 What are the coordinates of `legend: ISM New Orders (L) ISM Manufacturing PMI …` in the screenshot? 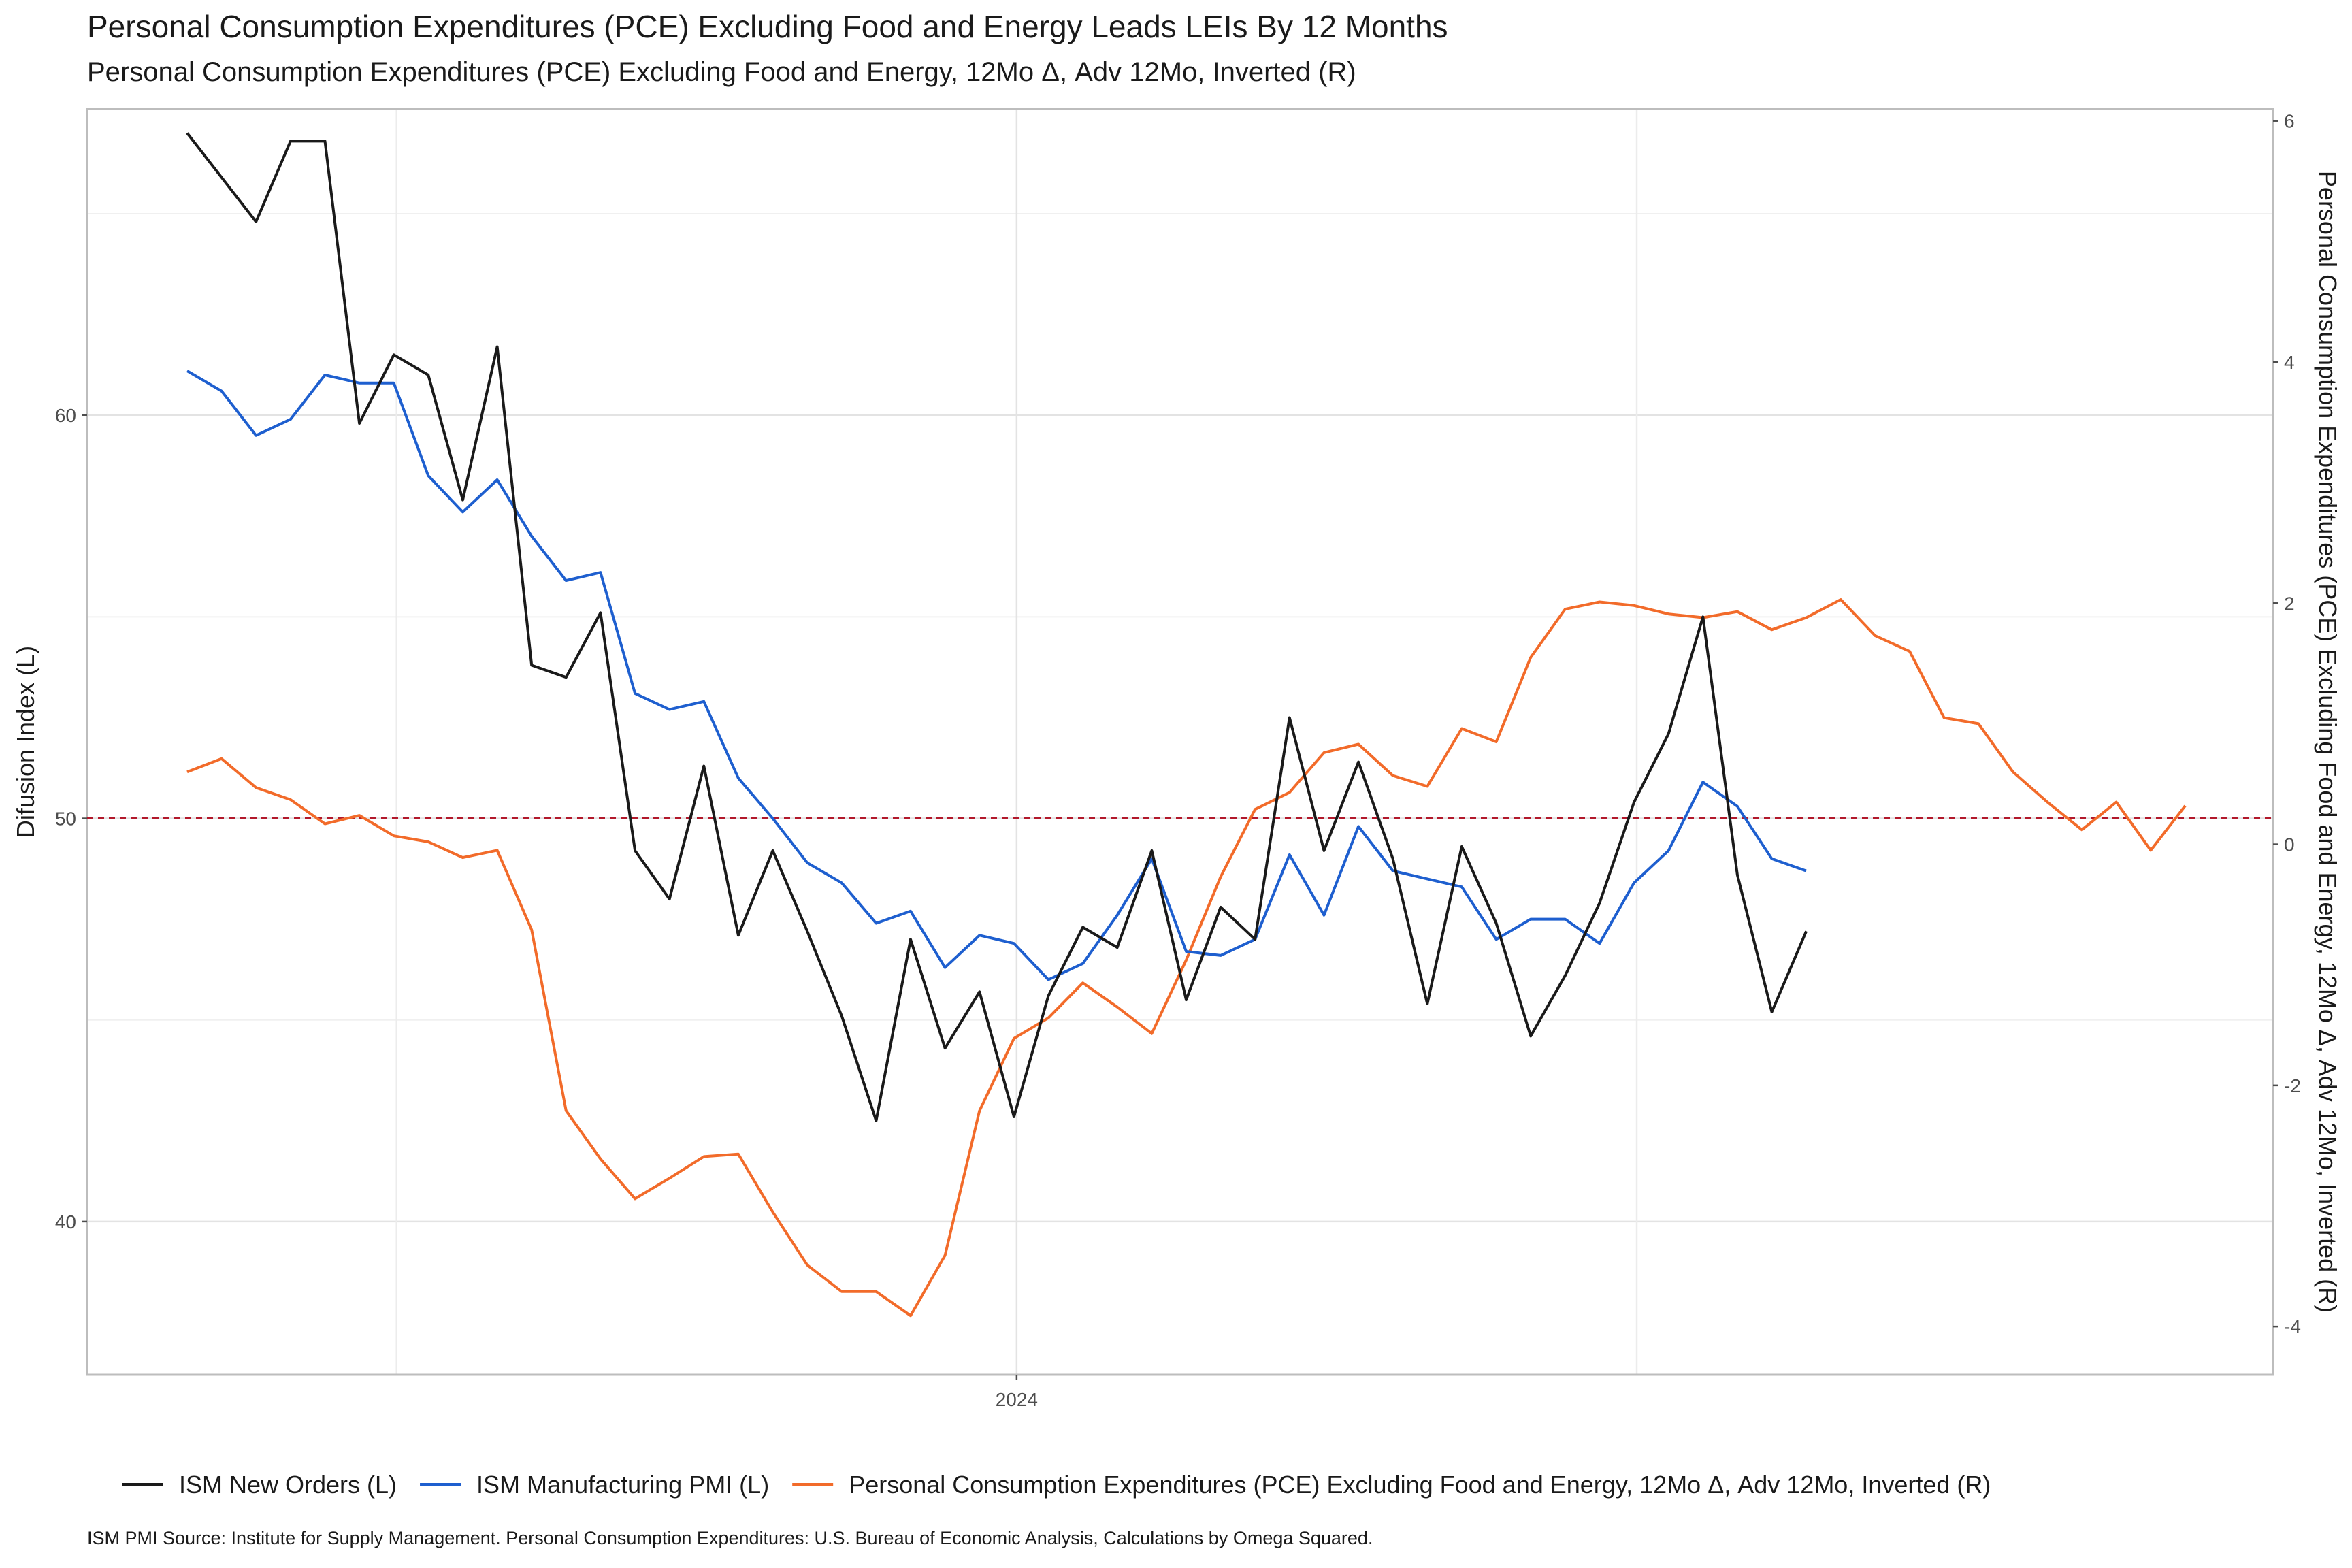 It's located at (1057, 1485).